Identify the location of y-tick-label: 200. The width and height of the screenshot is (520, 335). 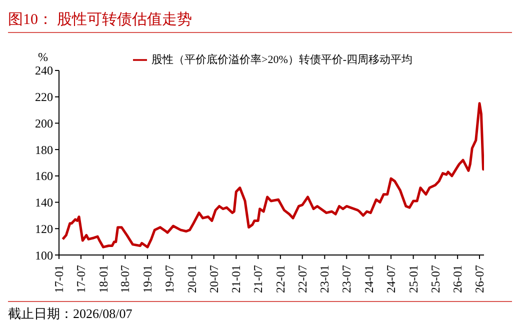
(44, 123).